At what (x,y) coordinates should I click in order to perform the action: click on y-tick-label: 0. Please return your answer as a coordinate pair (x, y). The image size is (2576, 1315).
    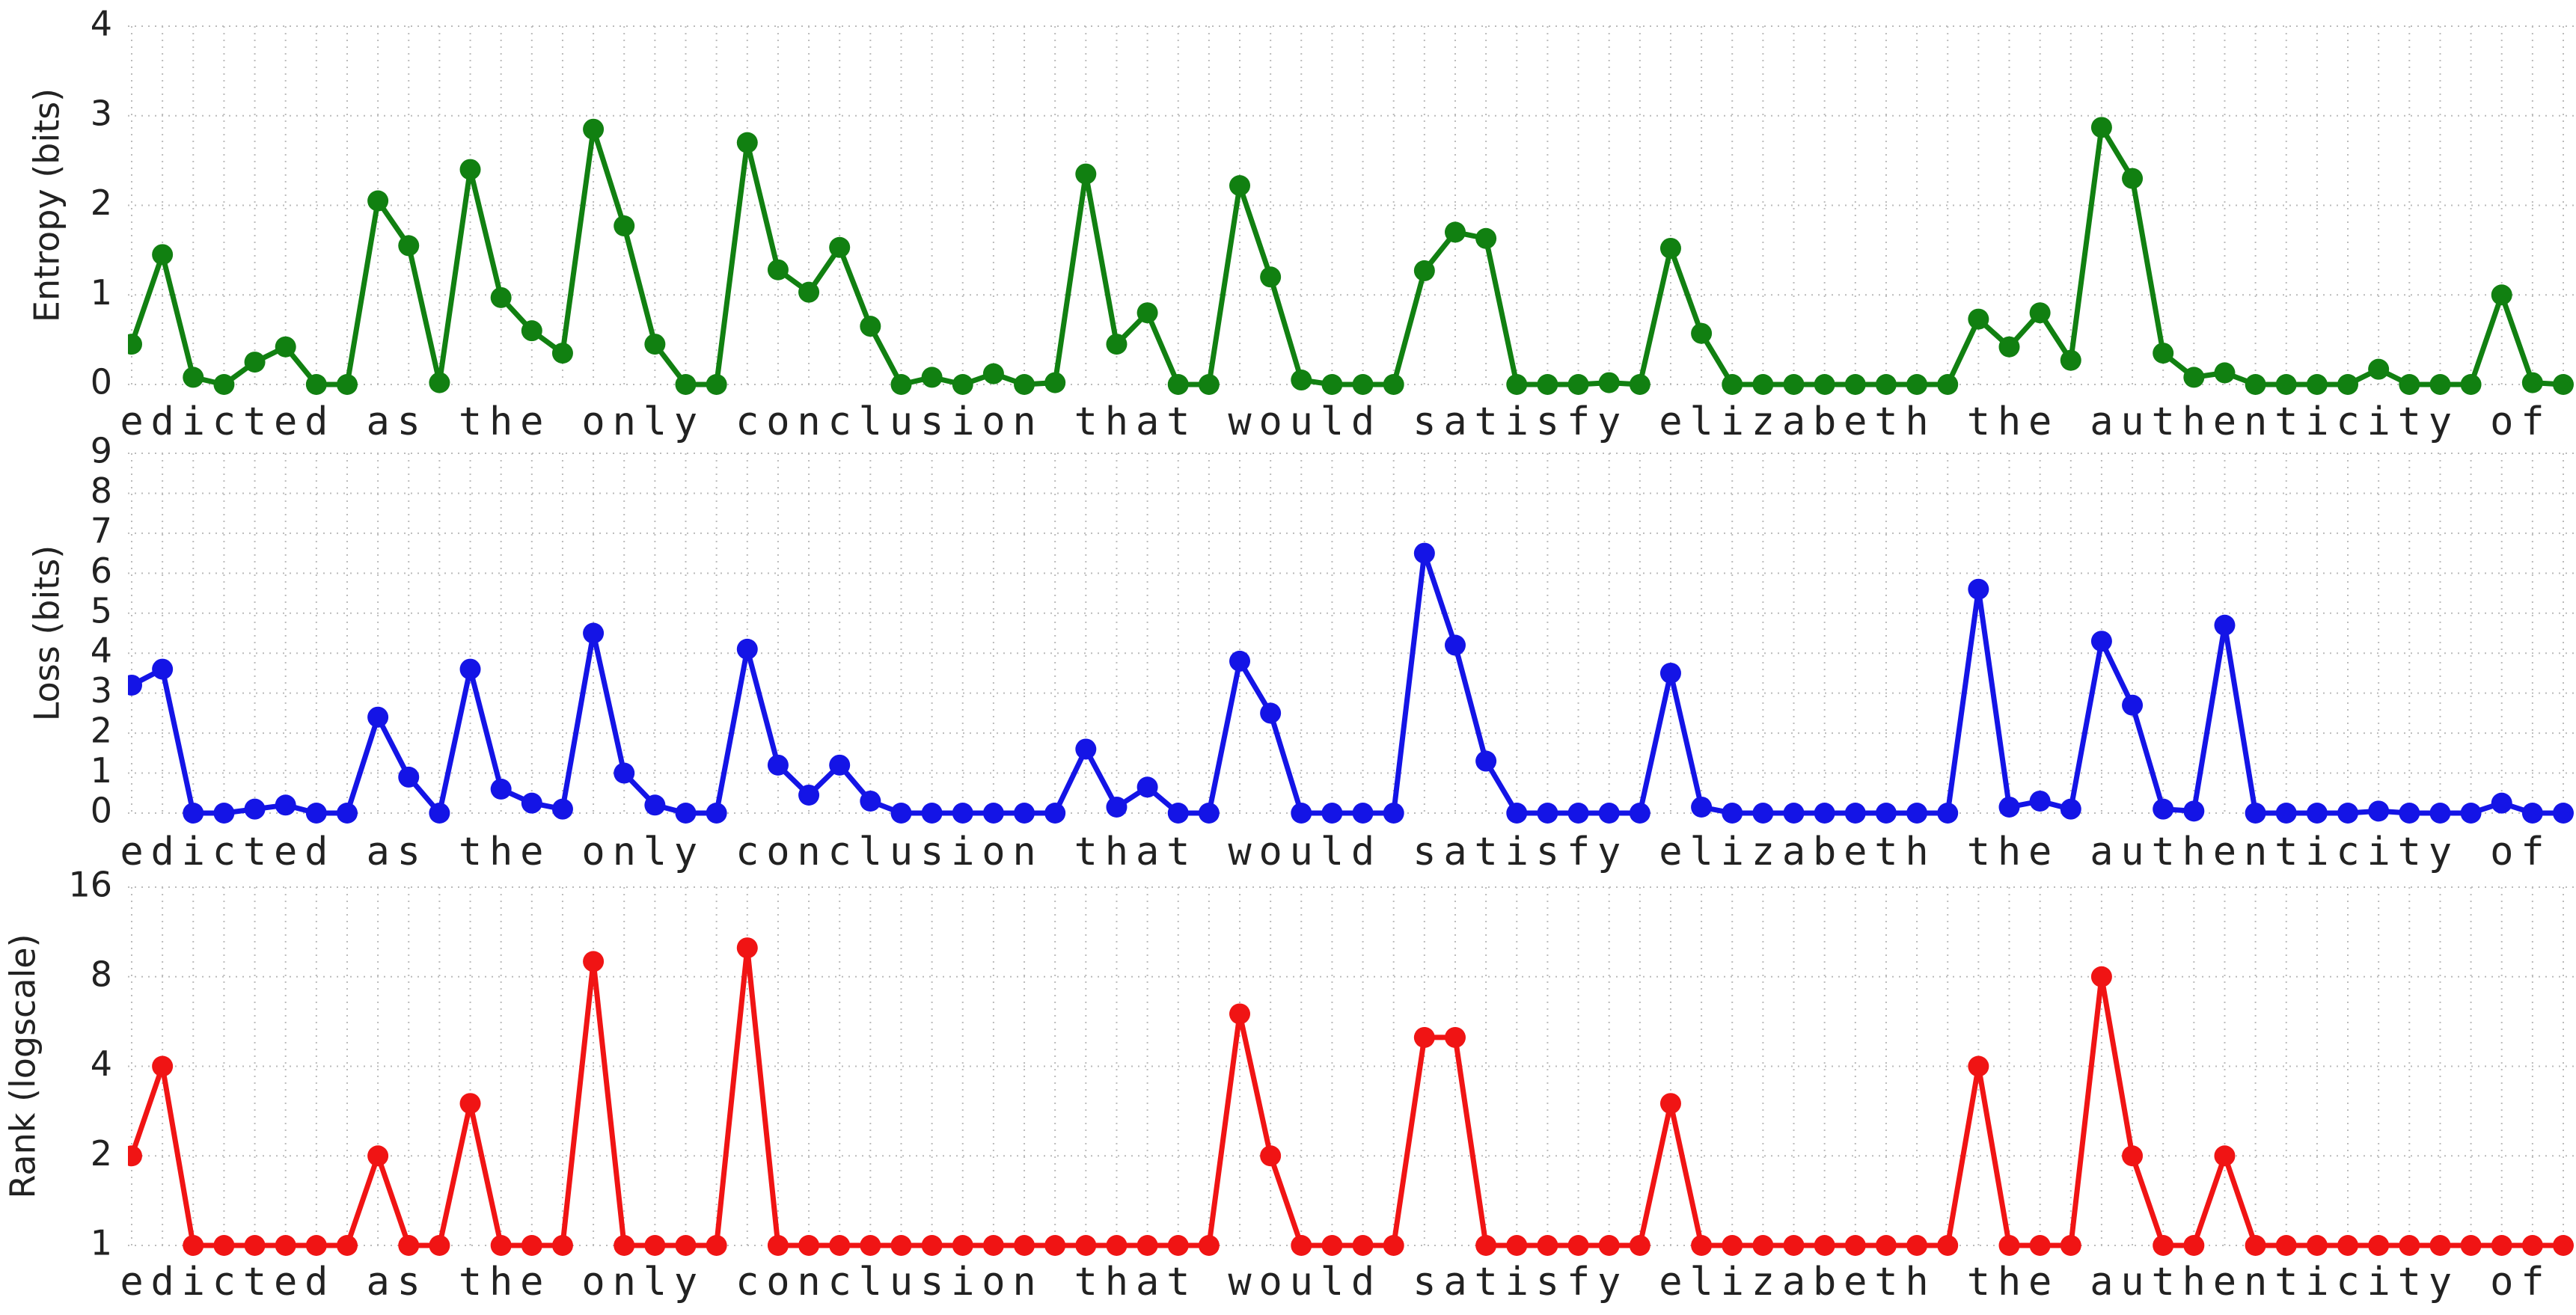
    Looking at the image, I should click on (101, 811).